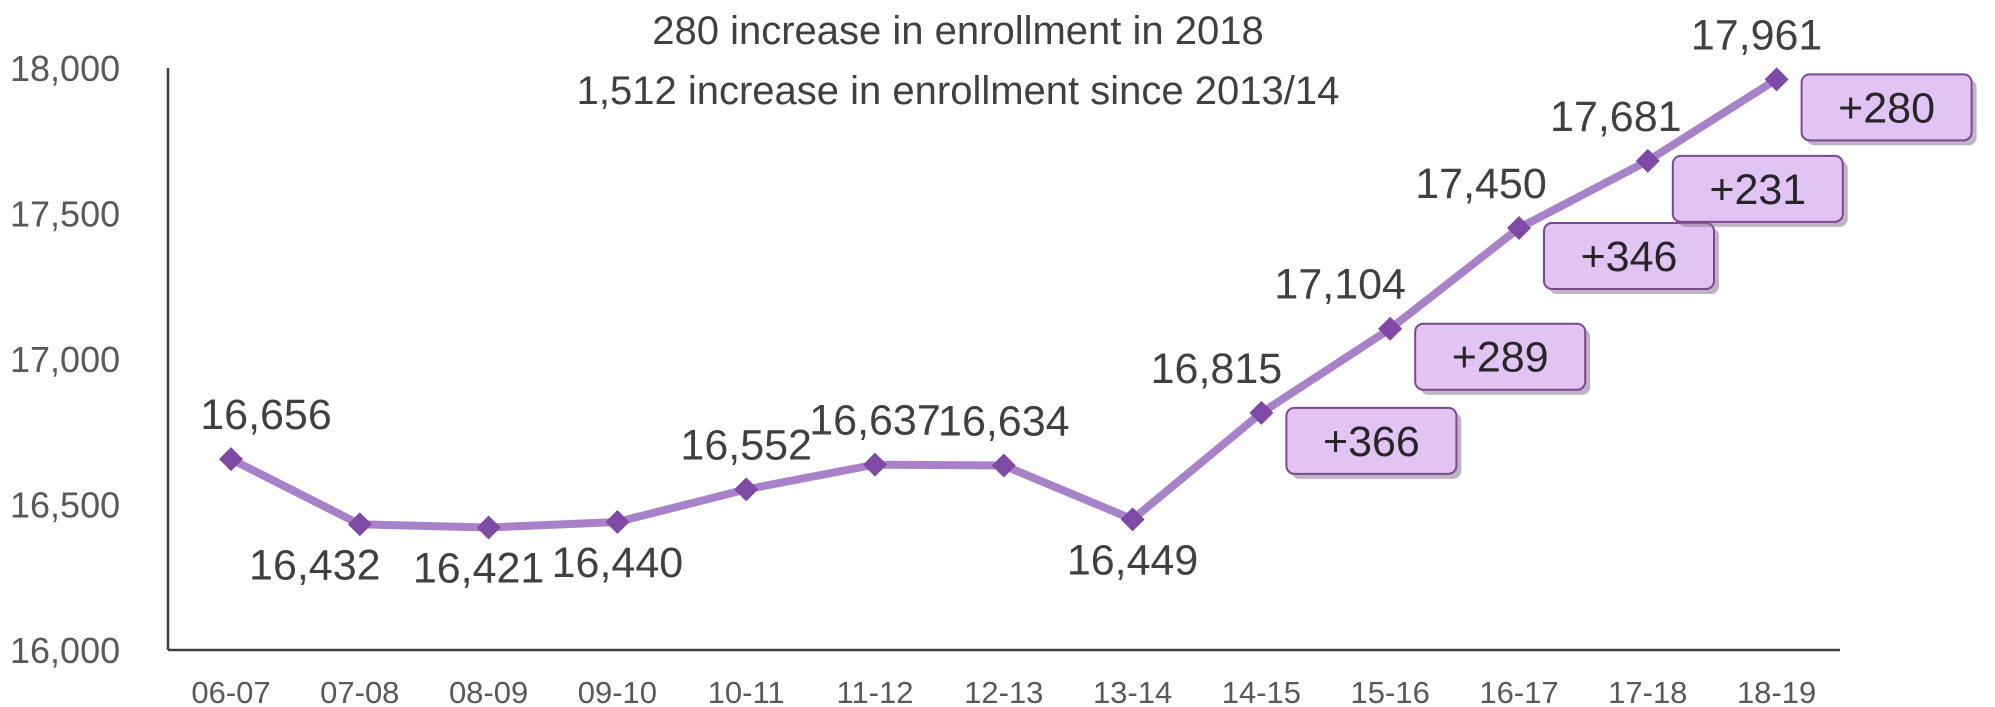  What do you see at coordinates (958, 31) in the screenshot?
I see `chart-title-line-1: 280 increase in enrollment in 2018` at bounding box center [958, 31].